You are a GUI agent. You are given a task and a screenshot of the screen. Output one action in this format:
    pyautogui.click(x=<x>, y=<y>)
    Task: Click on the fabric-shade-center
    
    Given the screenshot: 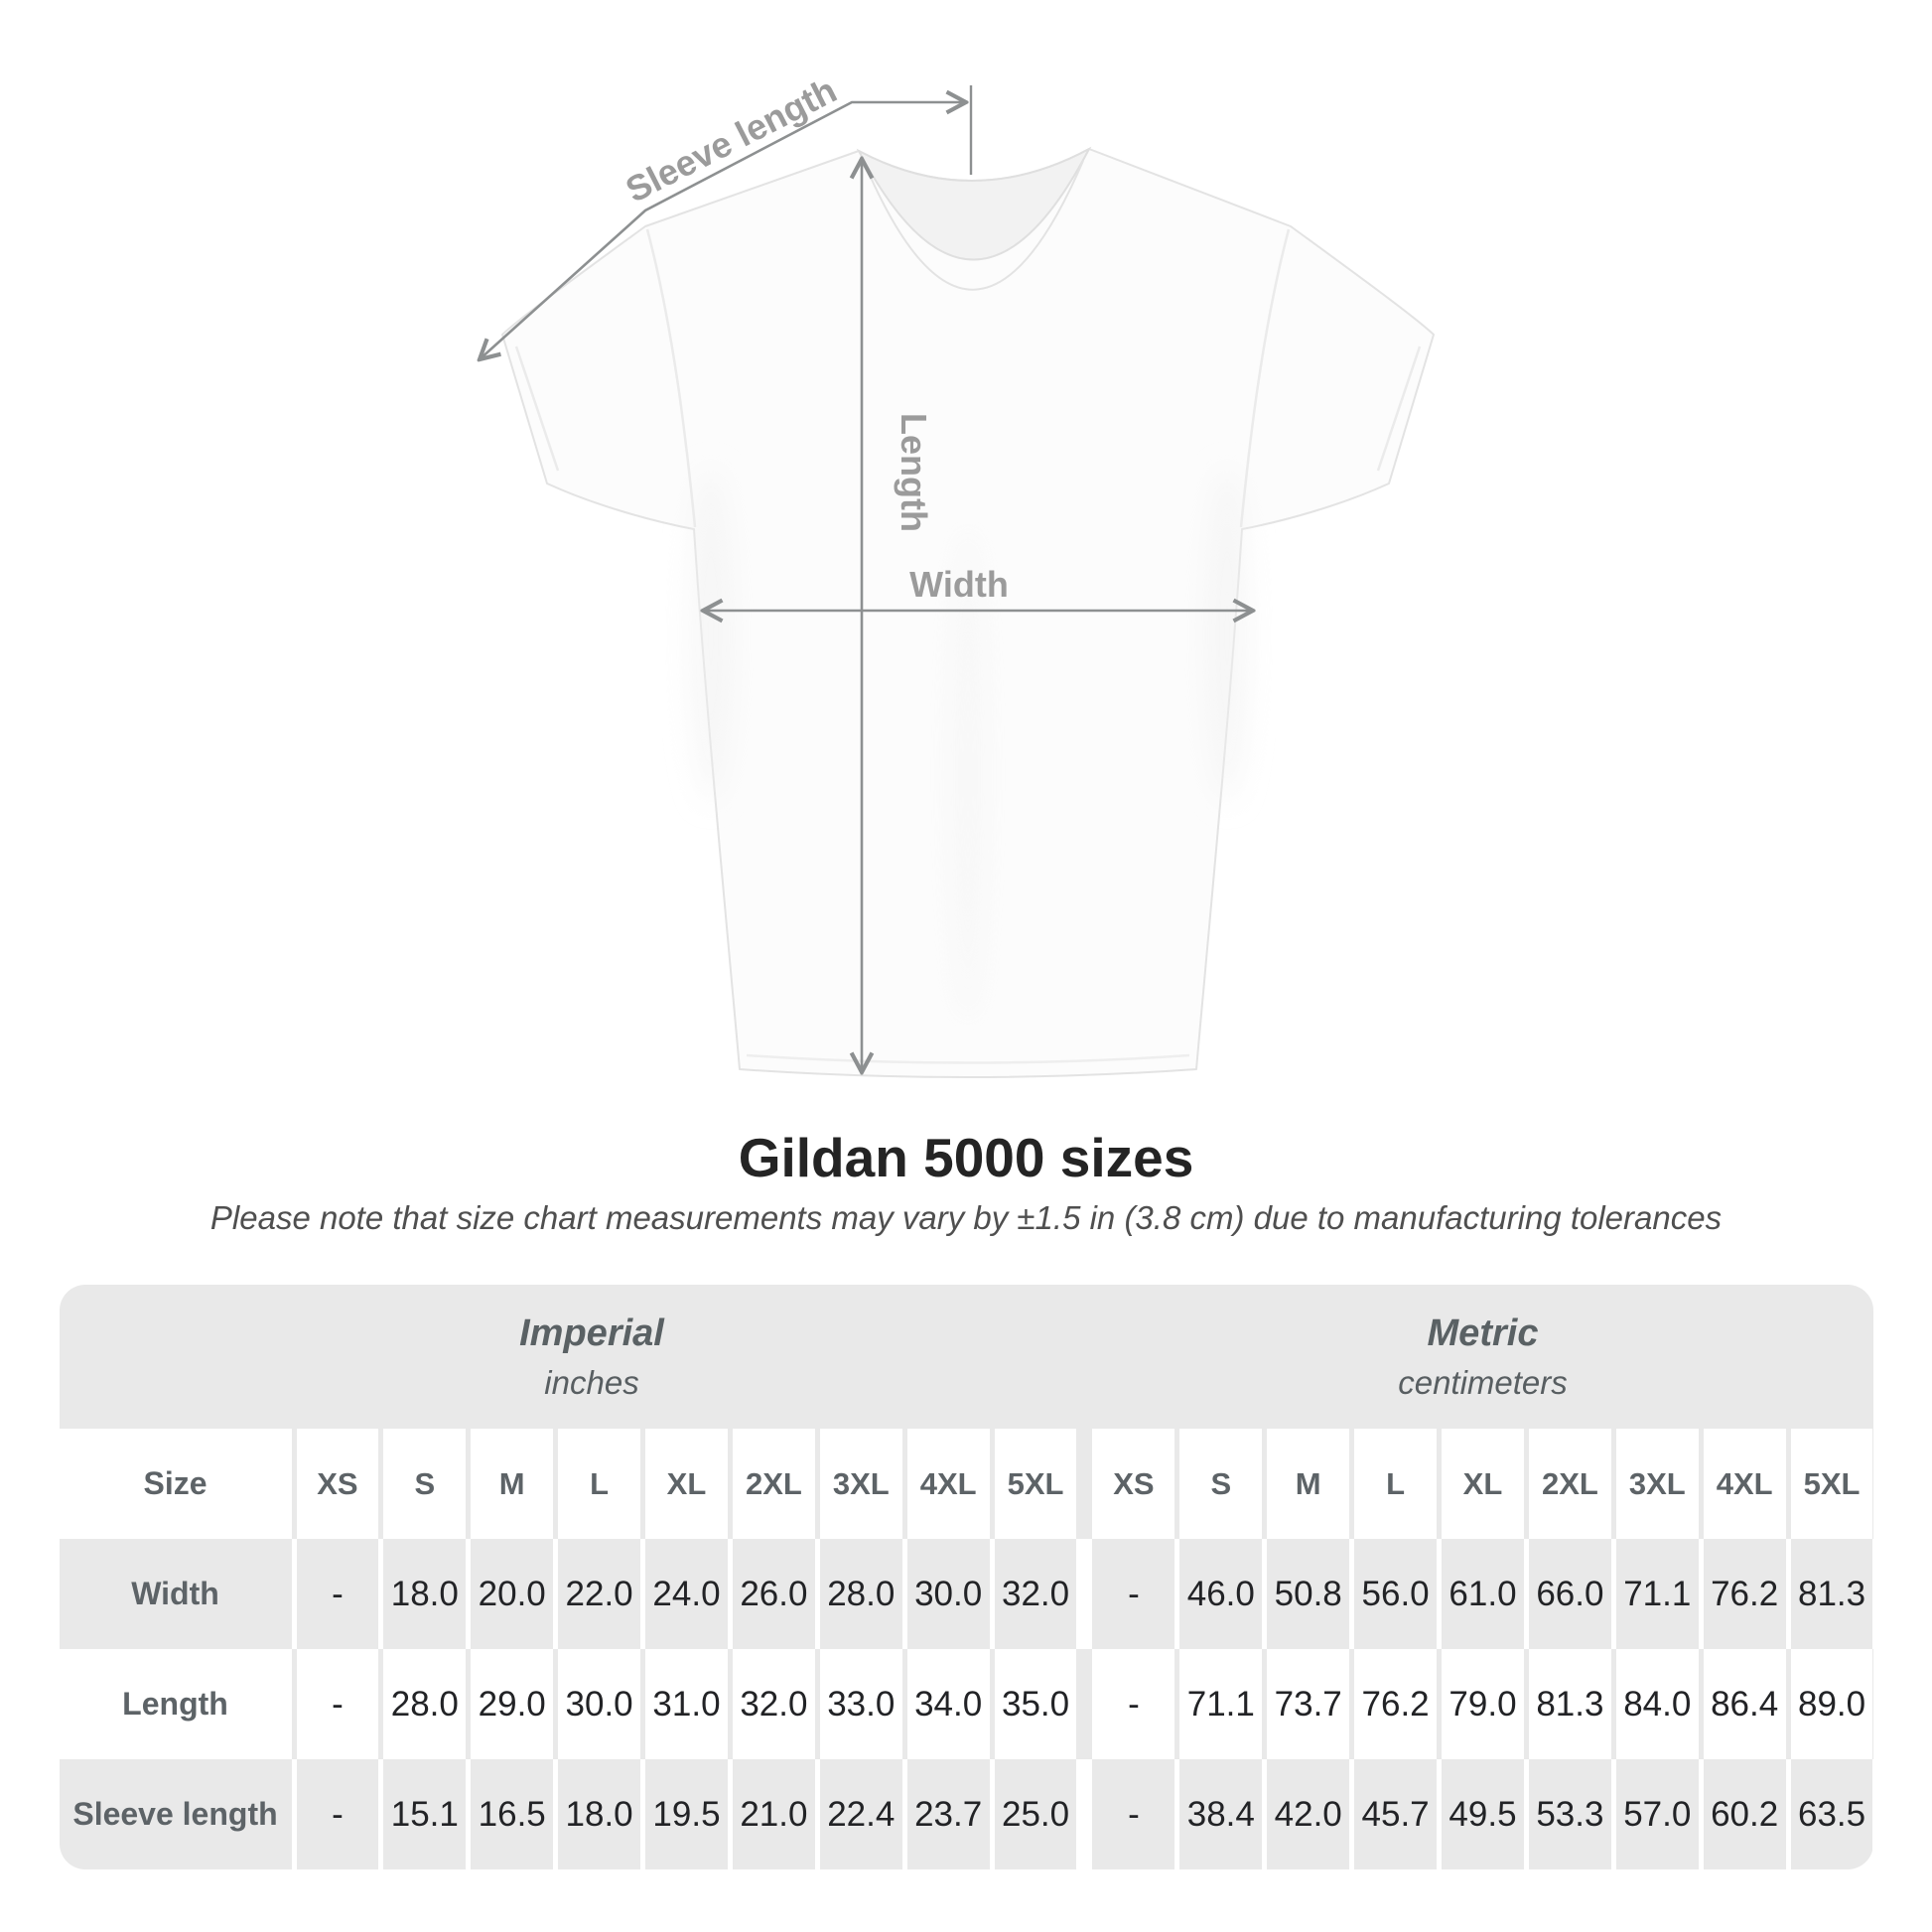 What is the action you would take?
    pyautogui.click(x=968, y=775)
    